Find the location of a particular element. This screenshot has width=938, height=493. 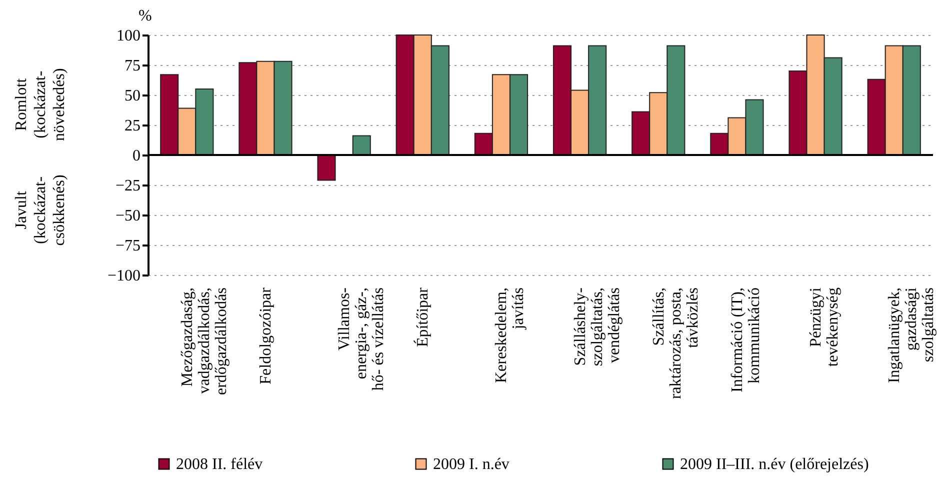

legend-label: 2009 I. n.év is located at coordinates (471, 464).